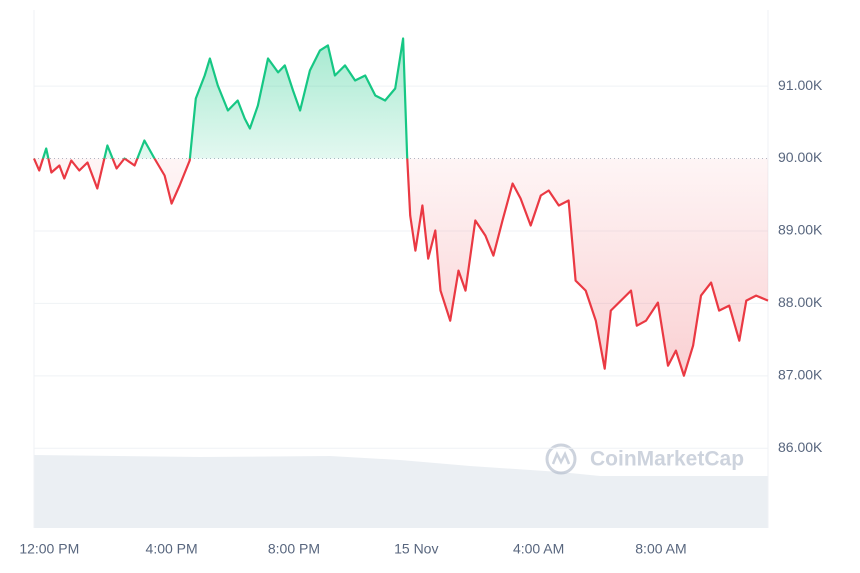  I want to click on y-tick-label: 87.00K, so click(800, 375).